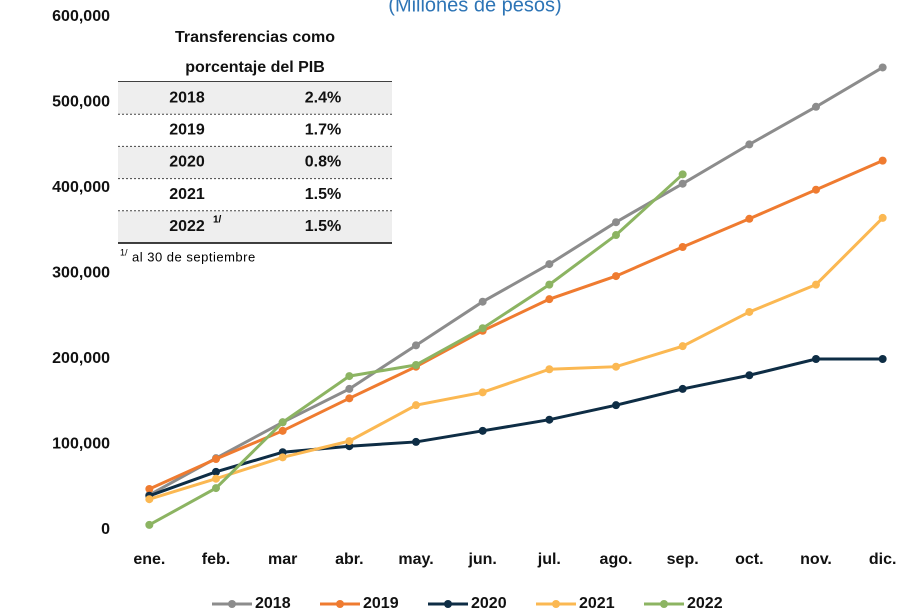 This screenshot has height=614, width=917. What do you see at coordinates (105, 529) in the screenshot?
I see `y-tick-label: 0` at bounding box center [105, 529].